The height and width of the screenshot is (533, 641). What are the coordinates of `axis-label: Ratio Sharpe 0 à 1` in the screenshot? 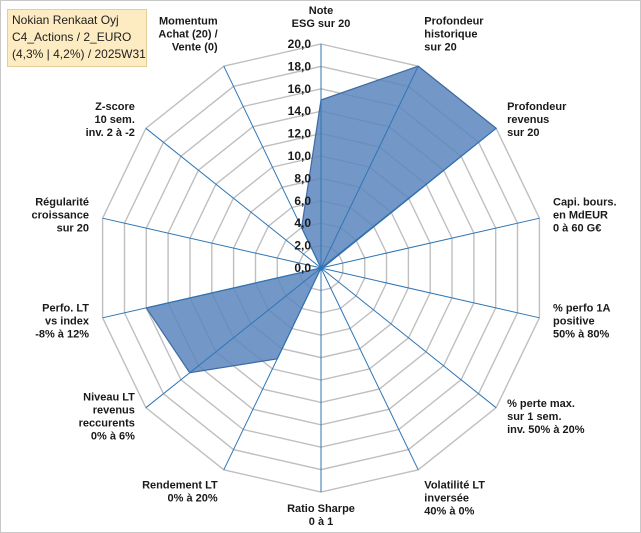 It's located at (321, 515).